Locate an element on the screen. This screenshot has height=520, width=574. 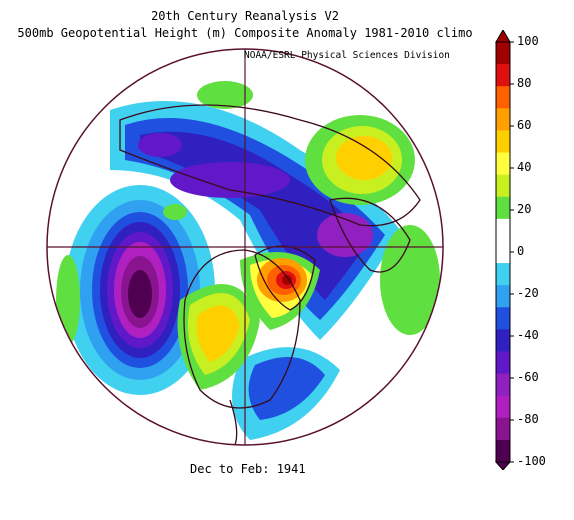
pacific-low-anomaly is located at coordinates (140, 290).